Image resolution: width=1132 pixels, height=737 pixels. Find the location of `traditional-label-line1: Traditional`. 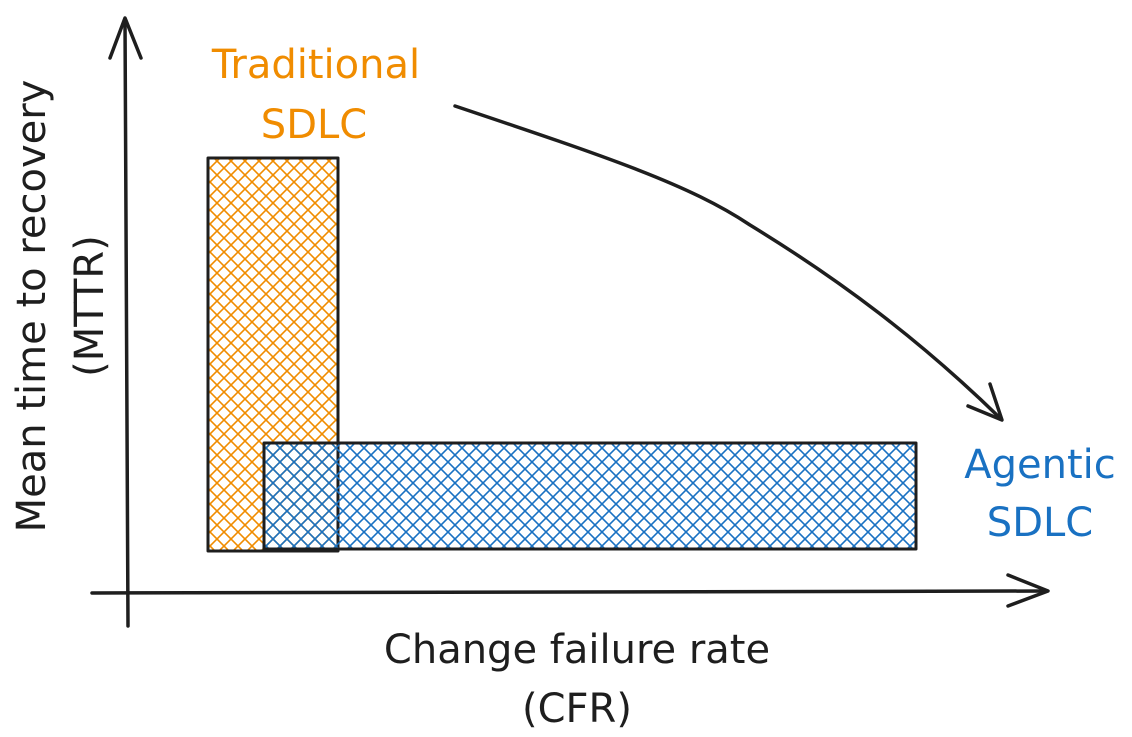

traditional-label-line1: Traditional is located at coordinates (315, 65).